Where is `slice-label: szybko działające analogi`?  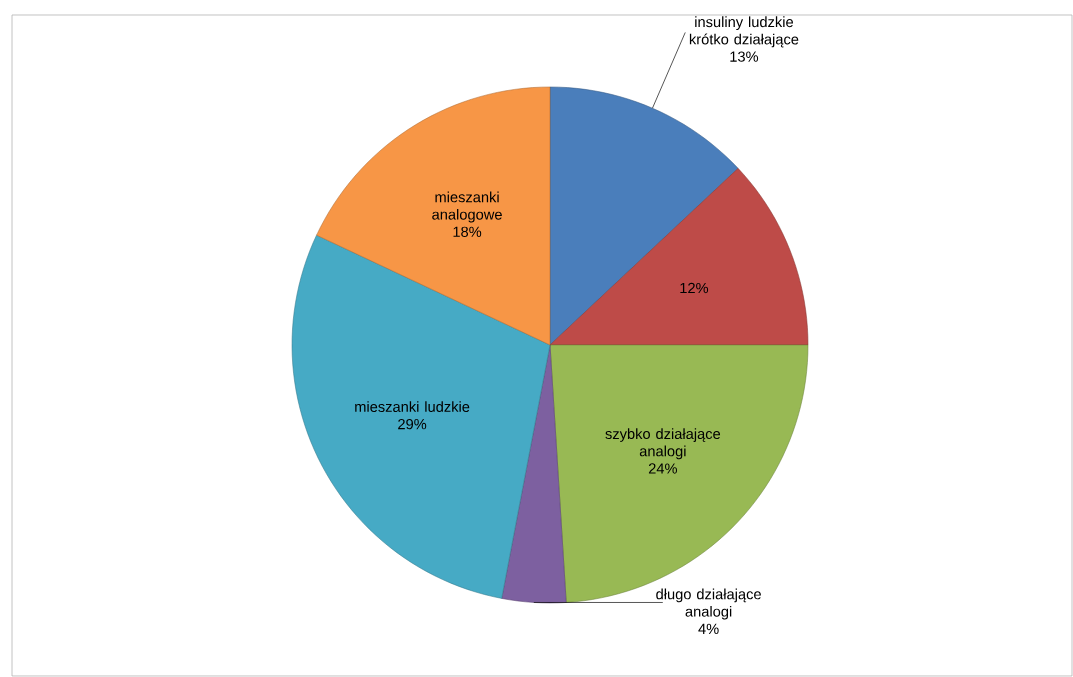
slice-label: szybko działające analogi is located at coordinates (663, 444).